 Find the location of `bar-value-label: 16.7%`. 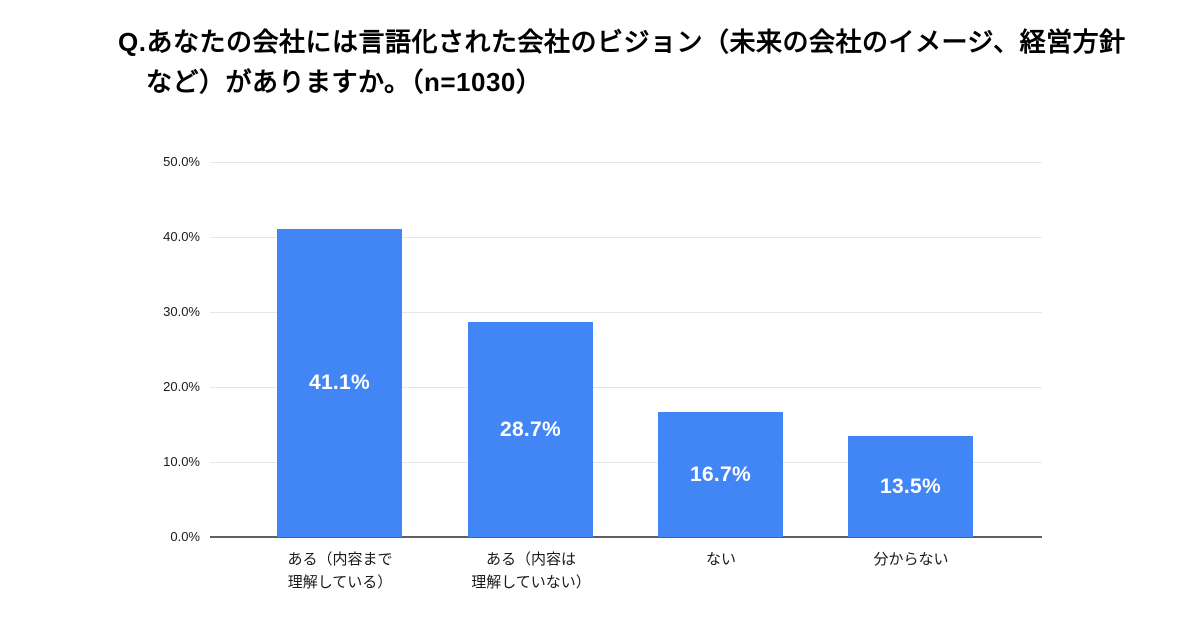

bar-value-label: 16.7% is located at coordinates (720, 474).